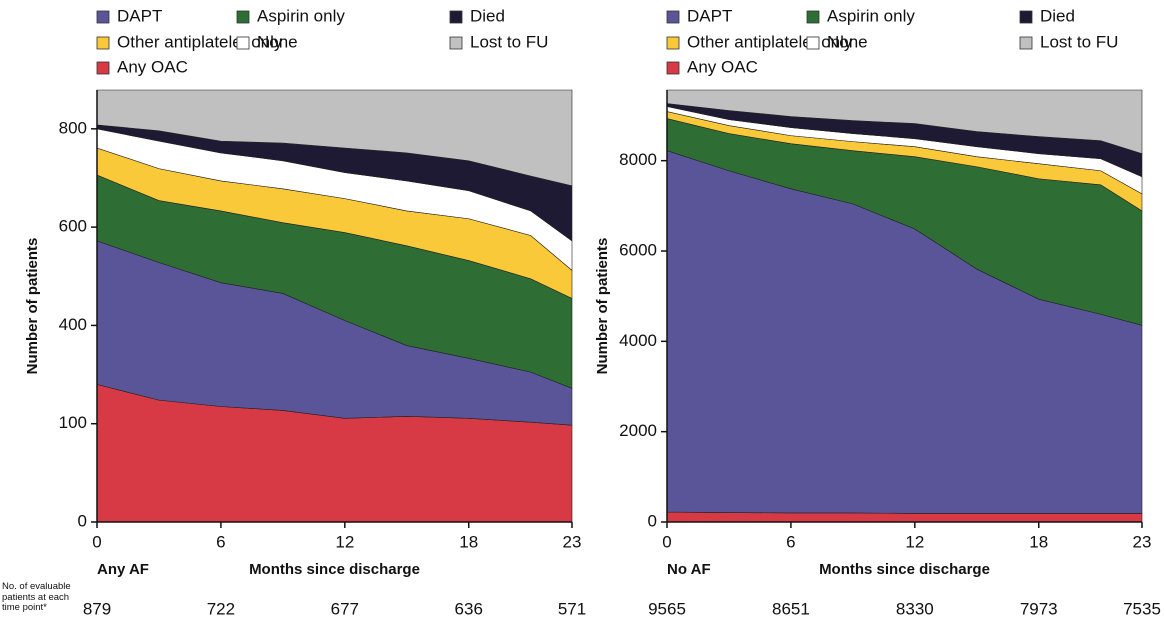  Describe the element at coordinates (638, 430) in the screenshot. I see `y-tick-label: 2000` at that location.